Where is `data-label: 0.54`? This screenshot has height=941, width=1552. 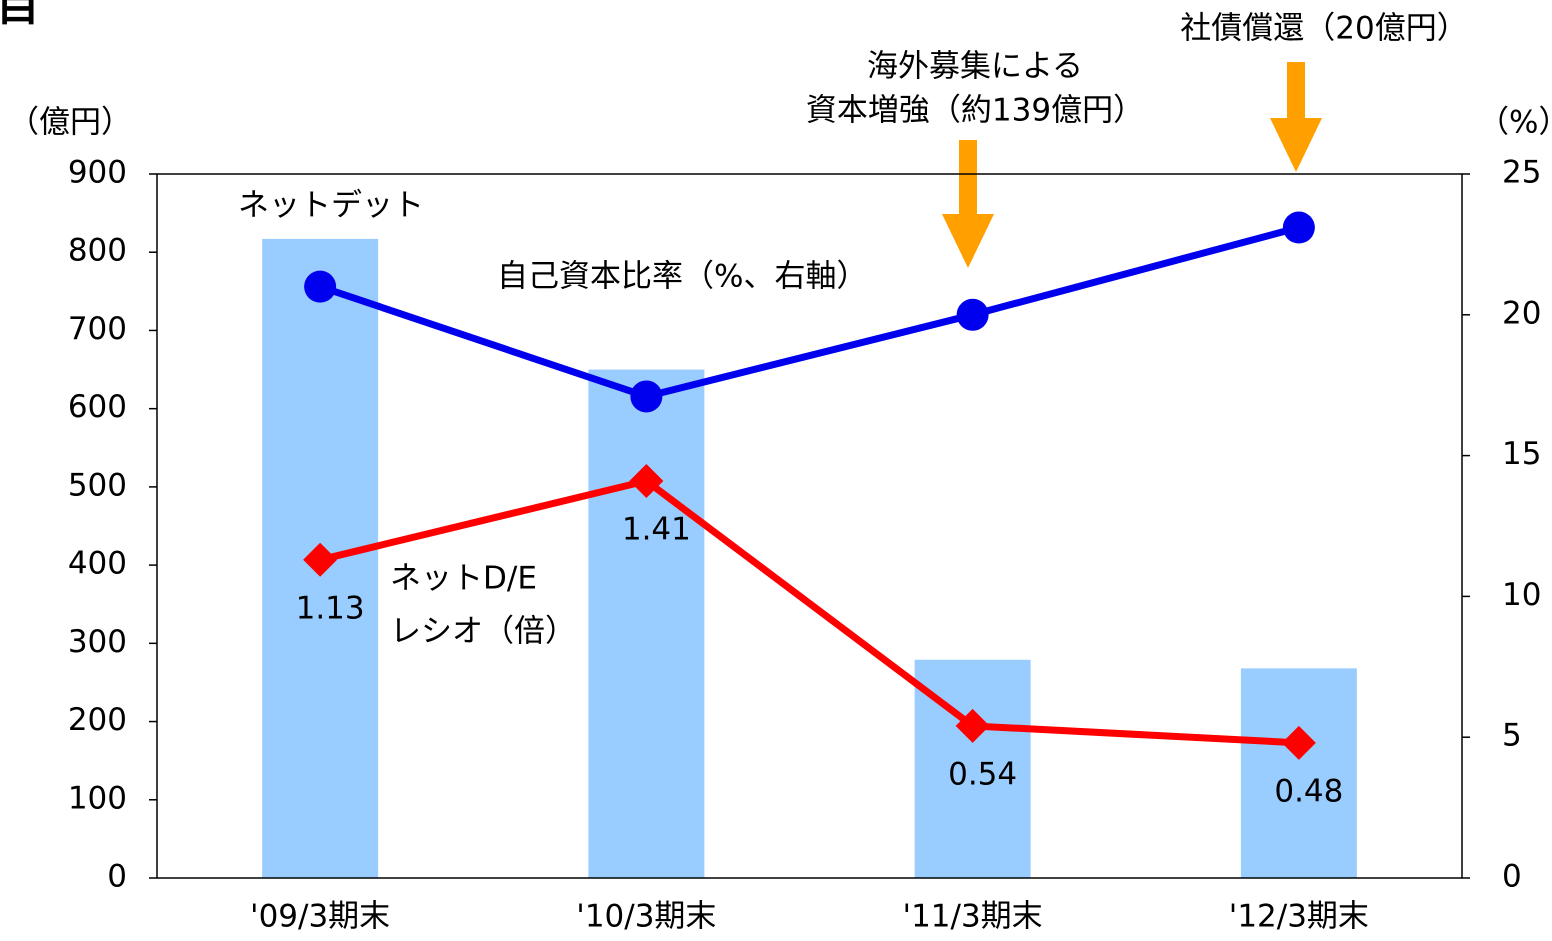 data-label: 0.54 is located at coordinates (982, 774).